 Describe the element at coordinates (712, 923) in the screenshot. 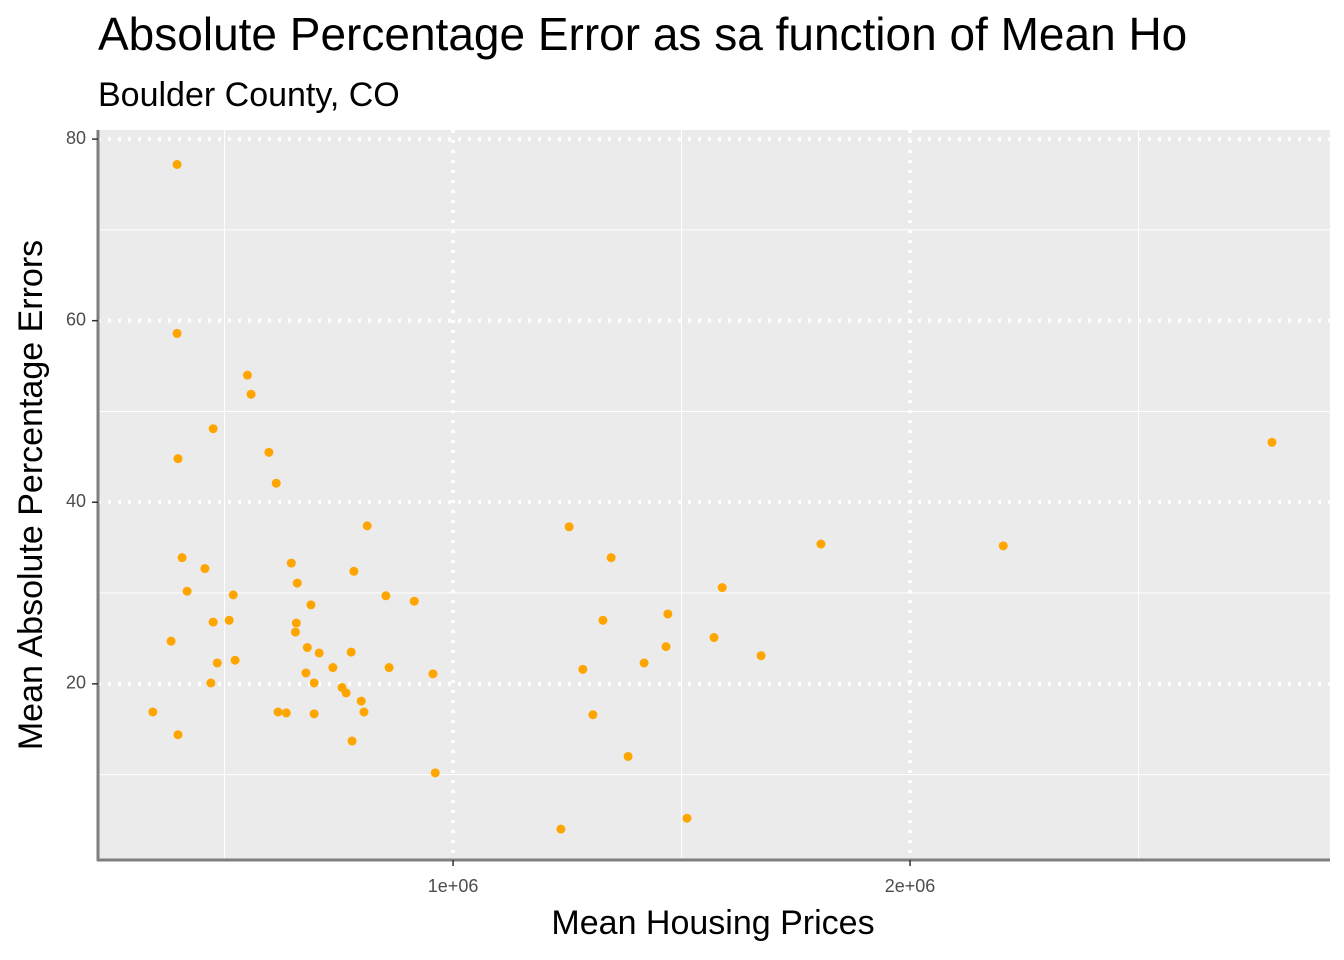

I see `x-axis-label: Mean Housing Prices` at that location.